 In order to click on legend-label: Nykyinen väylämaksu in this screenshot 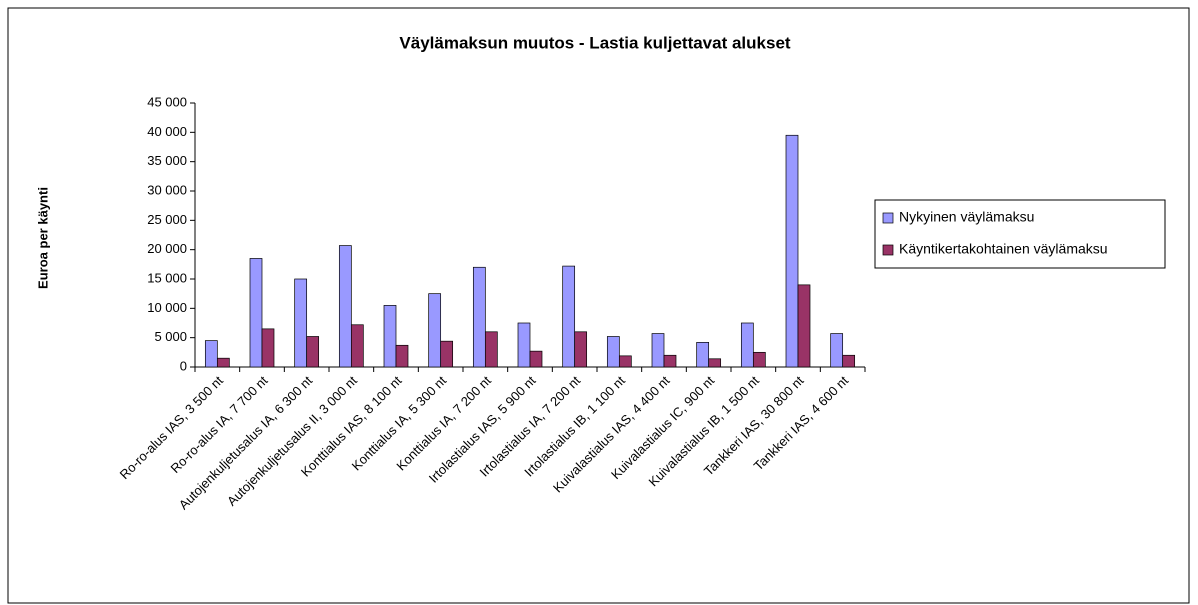, I will do `click(966, 217)`.